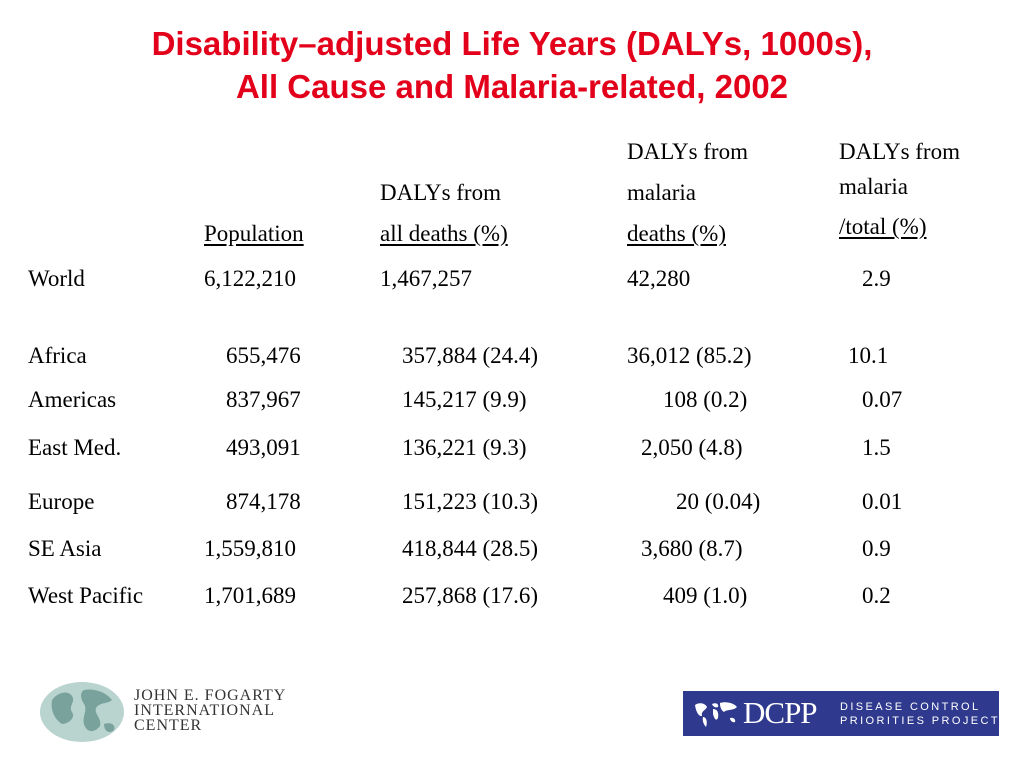 The width and height of the screenshot is (1024, 768). What do you see at coordinates (659, 278) in the screenshot?
I see `row-malaria-deaths: 42,280` at bounding box center [659, 278].